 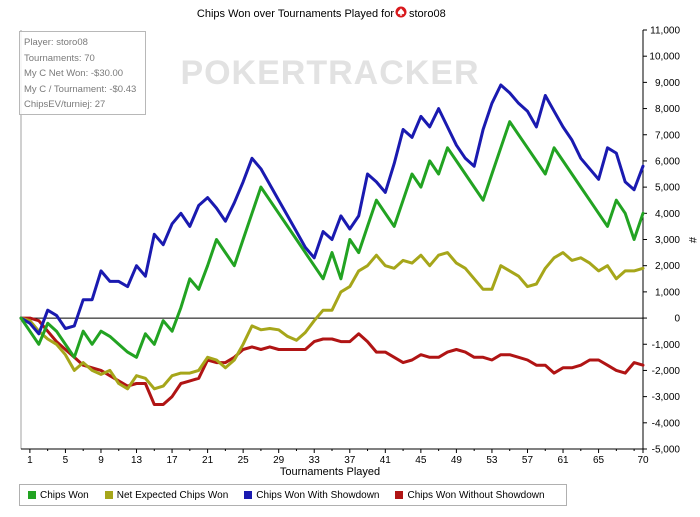 What do you see at coordinates (476, 495) in the screenshot?
I see `legend-label: Chips Won Without Showdown` at bounding box center [476, 495].